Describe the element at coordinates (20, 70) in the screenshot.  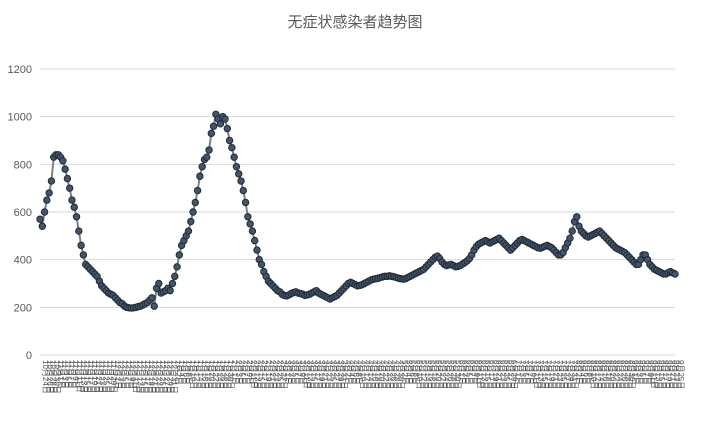
I see `y-tick-label: 1200` at that location.